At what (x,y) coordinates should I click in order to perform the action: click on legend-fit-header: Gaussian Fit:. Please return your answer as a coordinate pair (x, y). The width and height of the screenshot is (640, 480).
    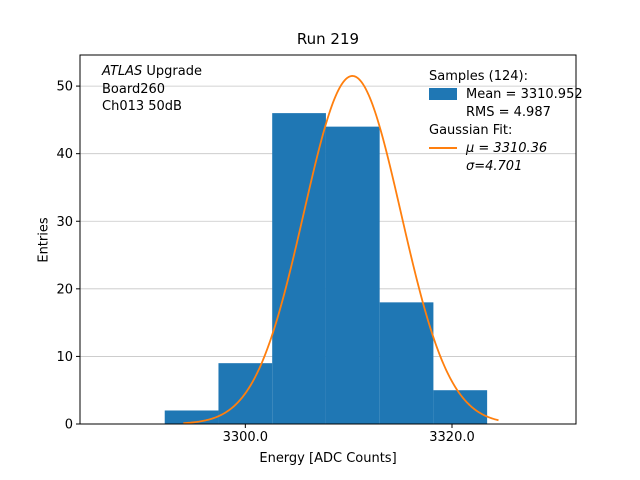
    Looking at the image, I should click on (471, 130).